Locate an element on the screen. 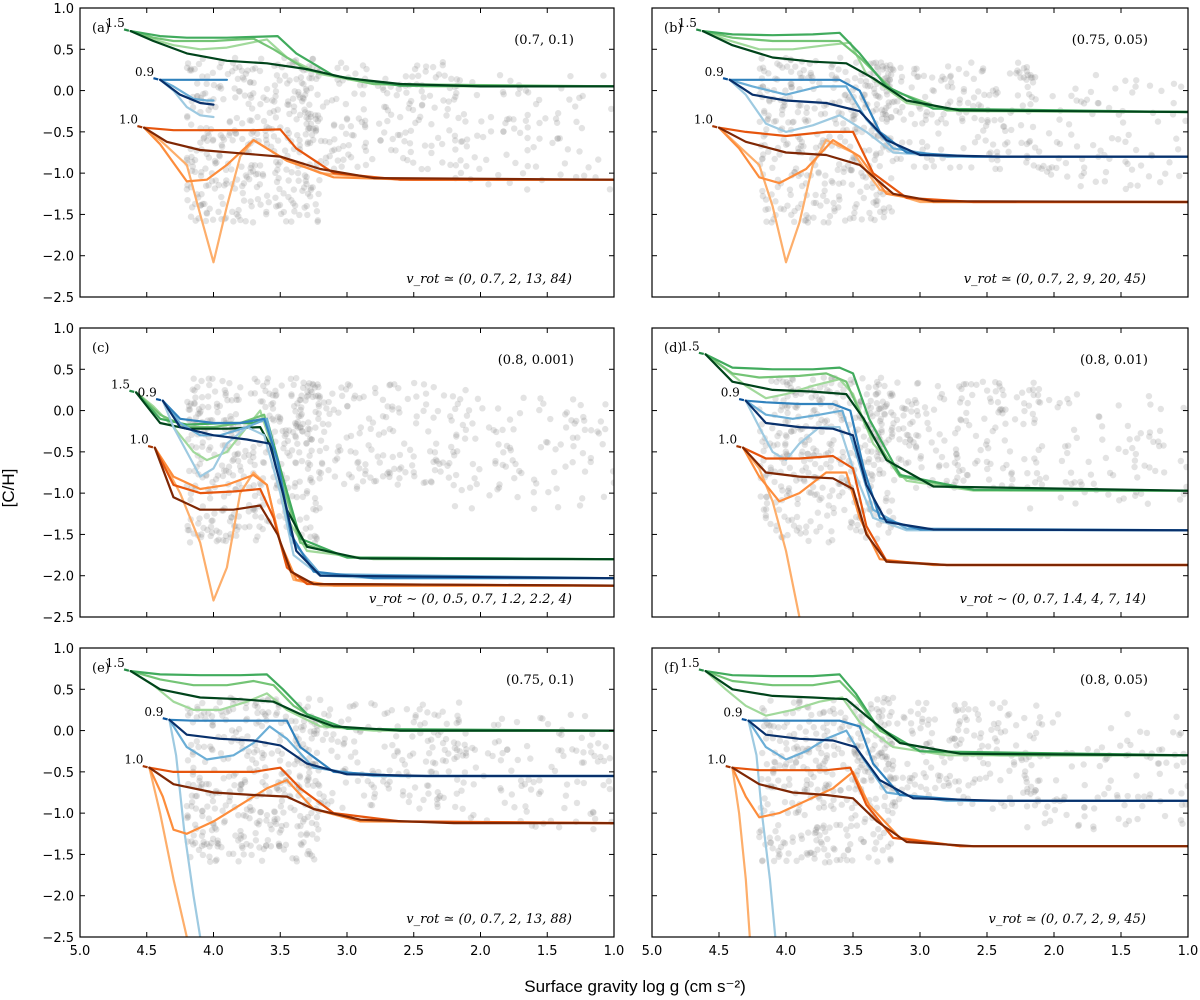 The height and width of the screenshot is (1000, 1200). x-tick-label: 4.0 is located at coordinates (786, 951).